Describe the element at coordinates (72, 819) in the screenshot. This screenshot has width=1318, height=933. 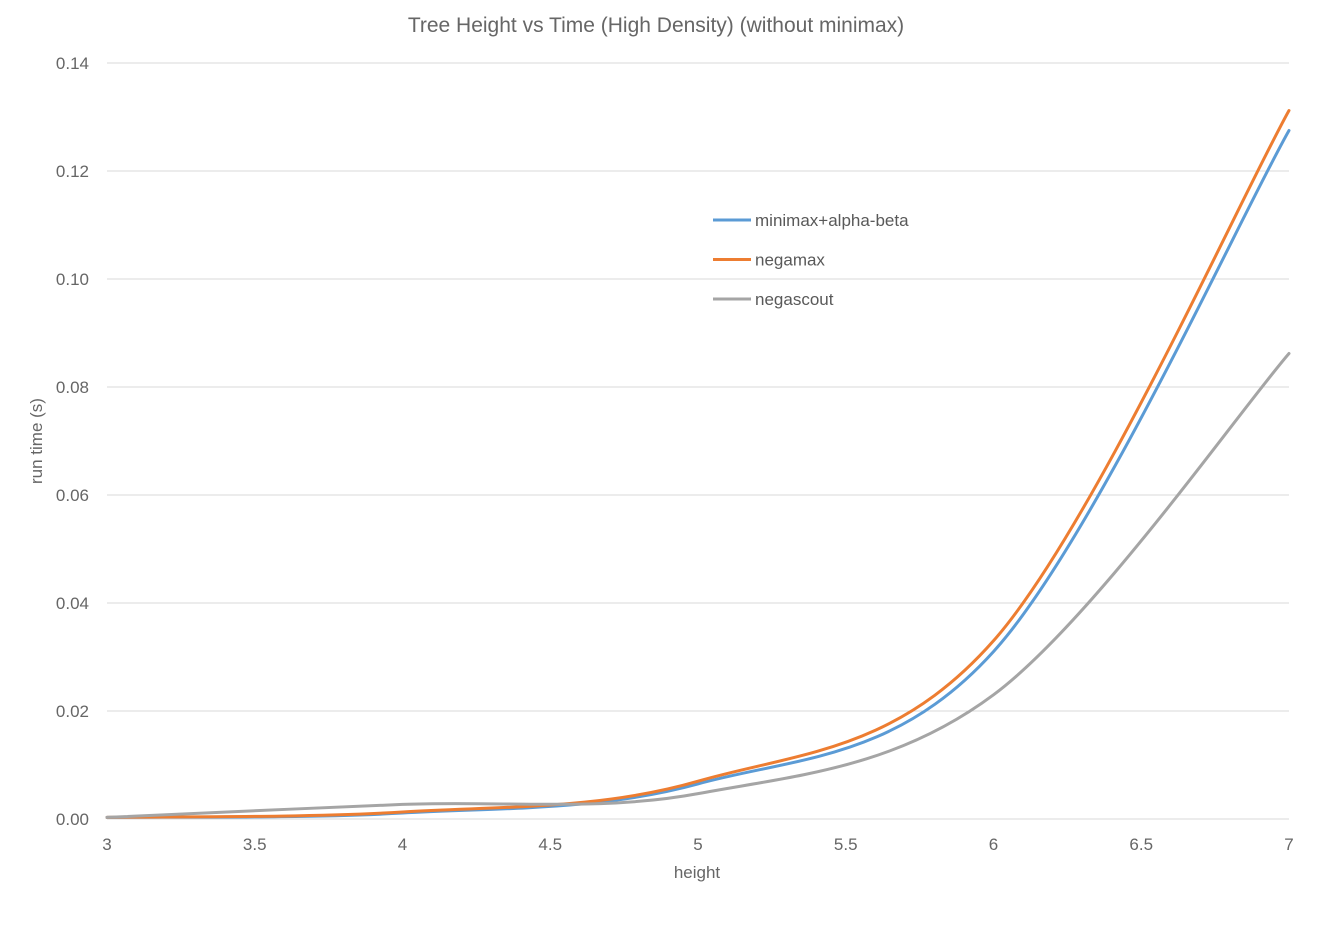
I see `y-tick-label: 0.00` at that location.